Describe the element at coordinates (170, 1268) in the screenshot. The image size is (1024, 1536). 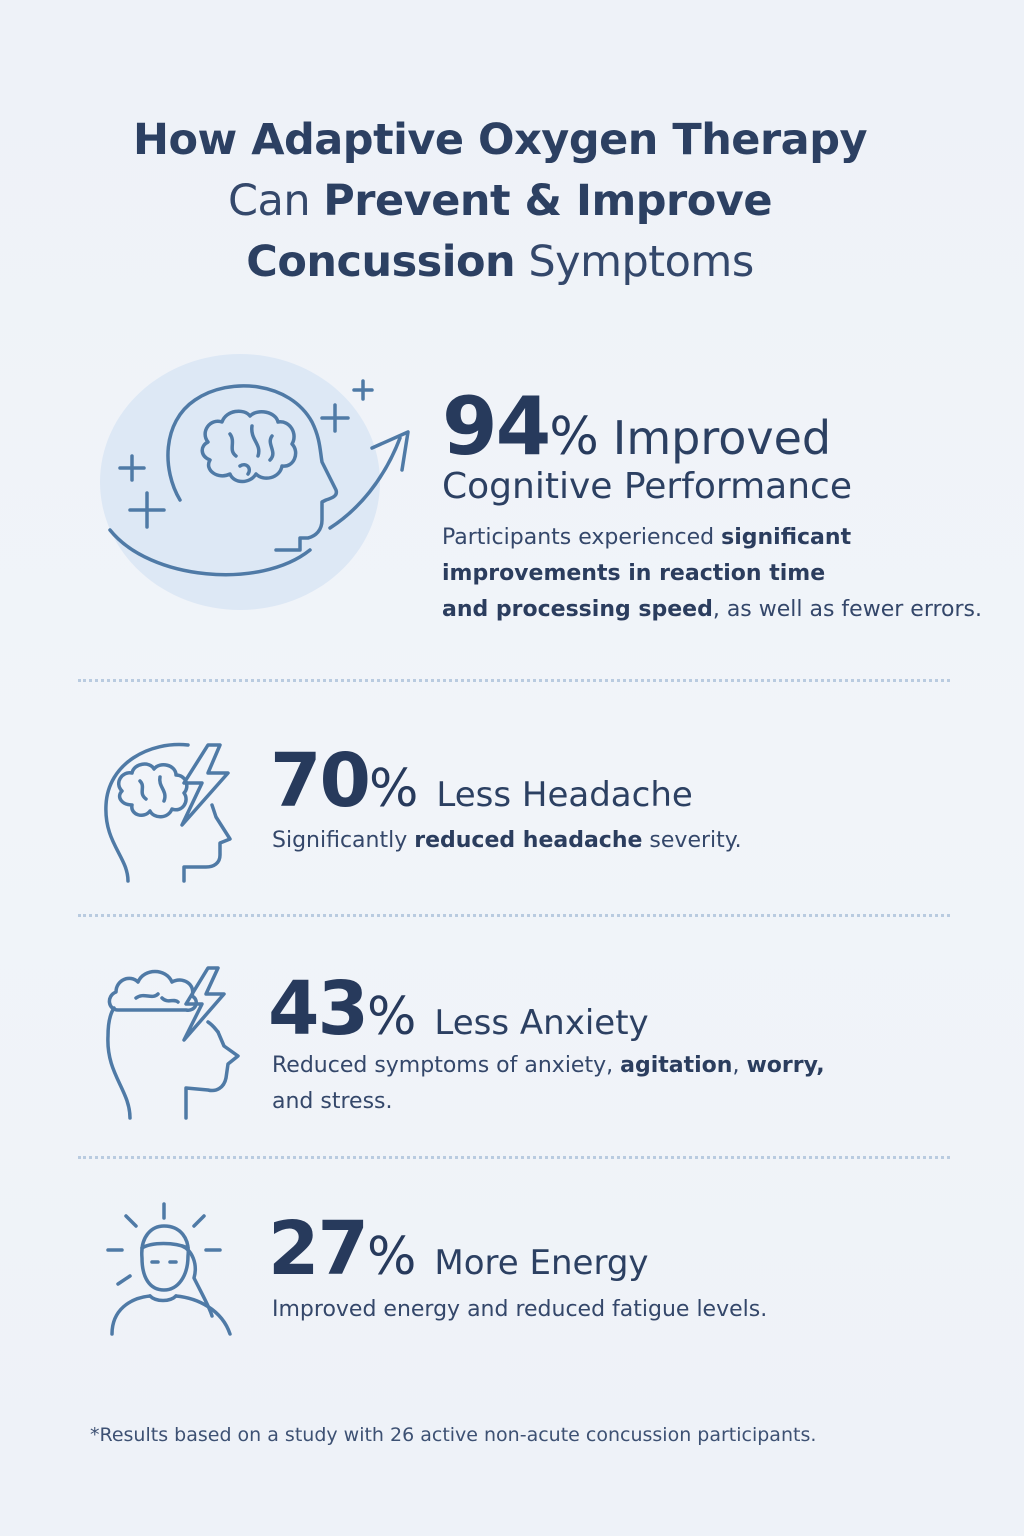
I see `energy-icon` at that location.